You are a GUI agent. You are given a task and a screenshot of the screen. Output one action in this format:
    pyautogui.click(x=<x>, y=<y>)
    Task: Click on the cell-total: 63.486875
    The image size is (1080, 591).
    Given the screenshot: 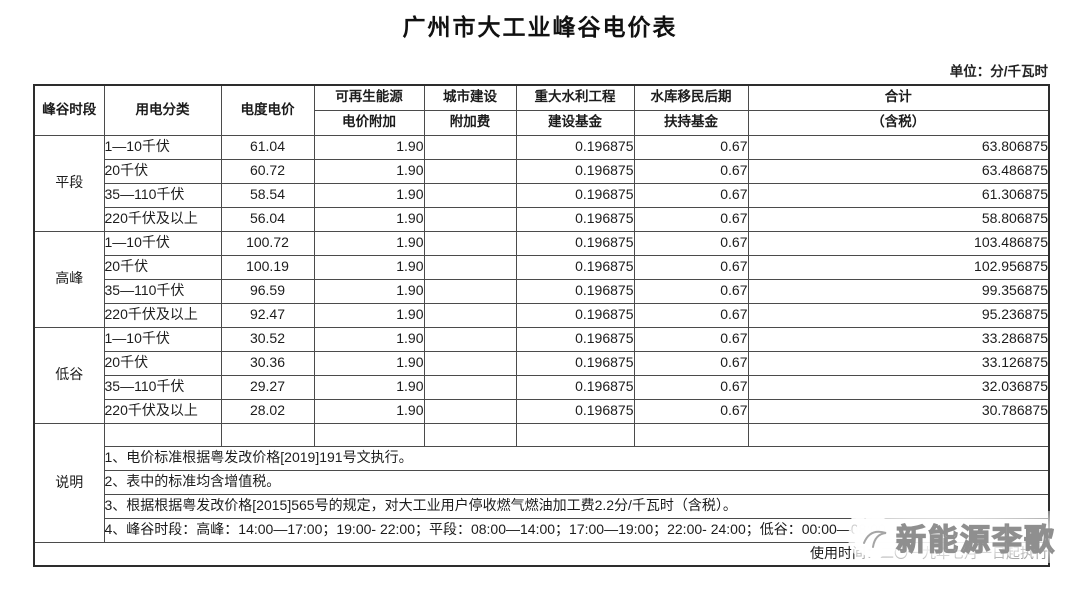 What is the action you would take?
    pyautogui.click(x=898, y=171)
    